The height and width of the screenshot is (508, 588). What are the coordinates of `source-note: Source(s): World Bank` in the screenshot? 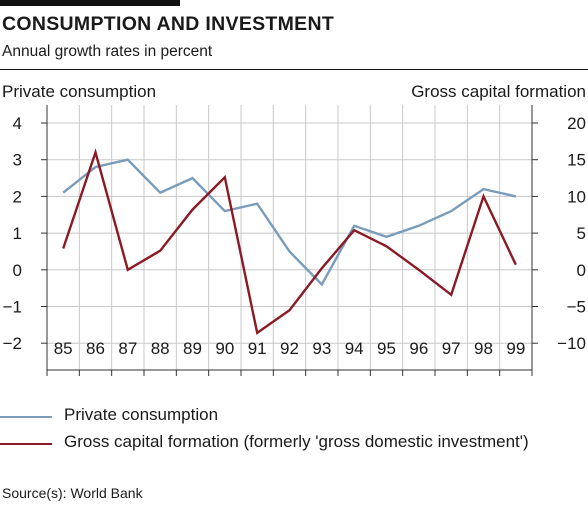 It's located at (72, 493).